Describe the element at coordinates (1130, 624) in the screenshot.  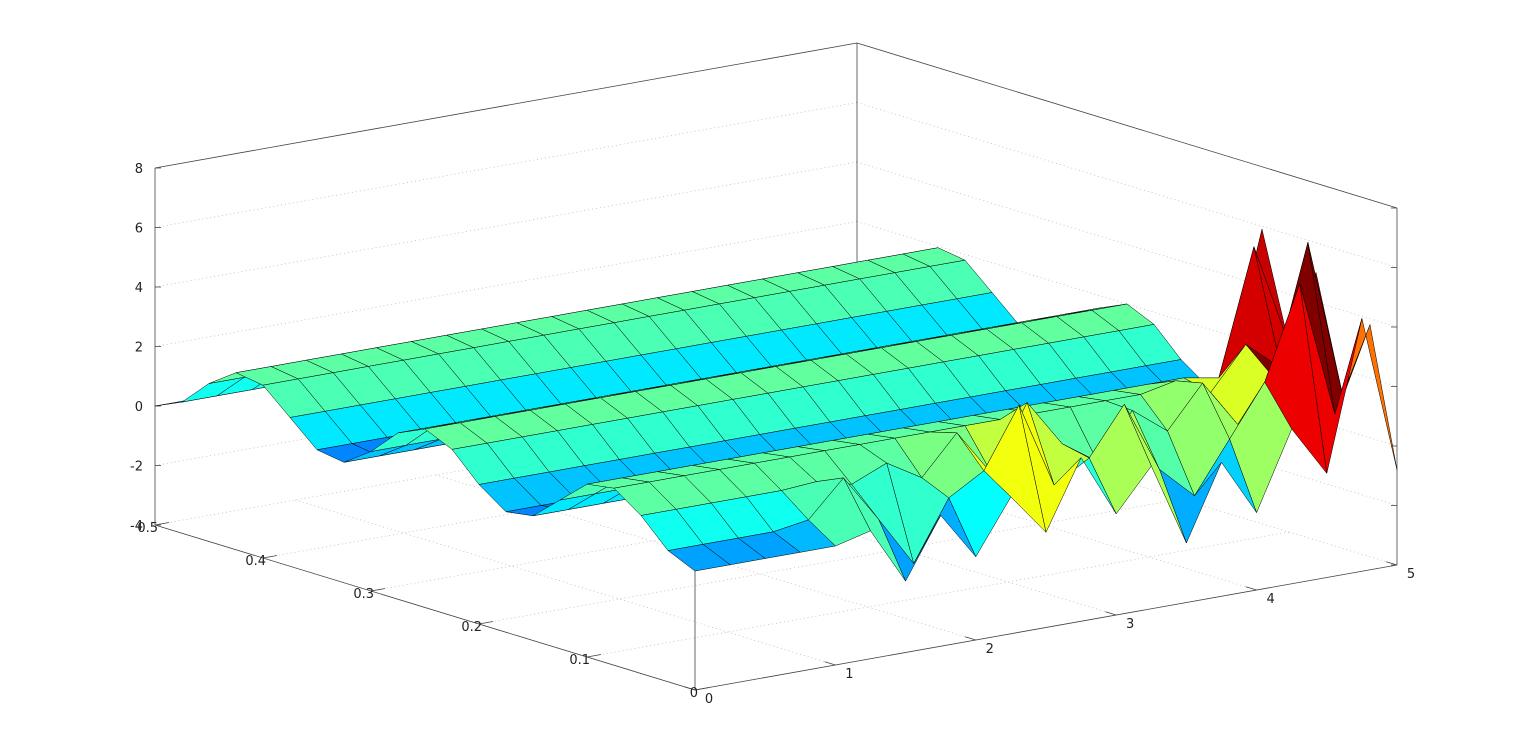
I see `x-tick-label: 3` at that location.